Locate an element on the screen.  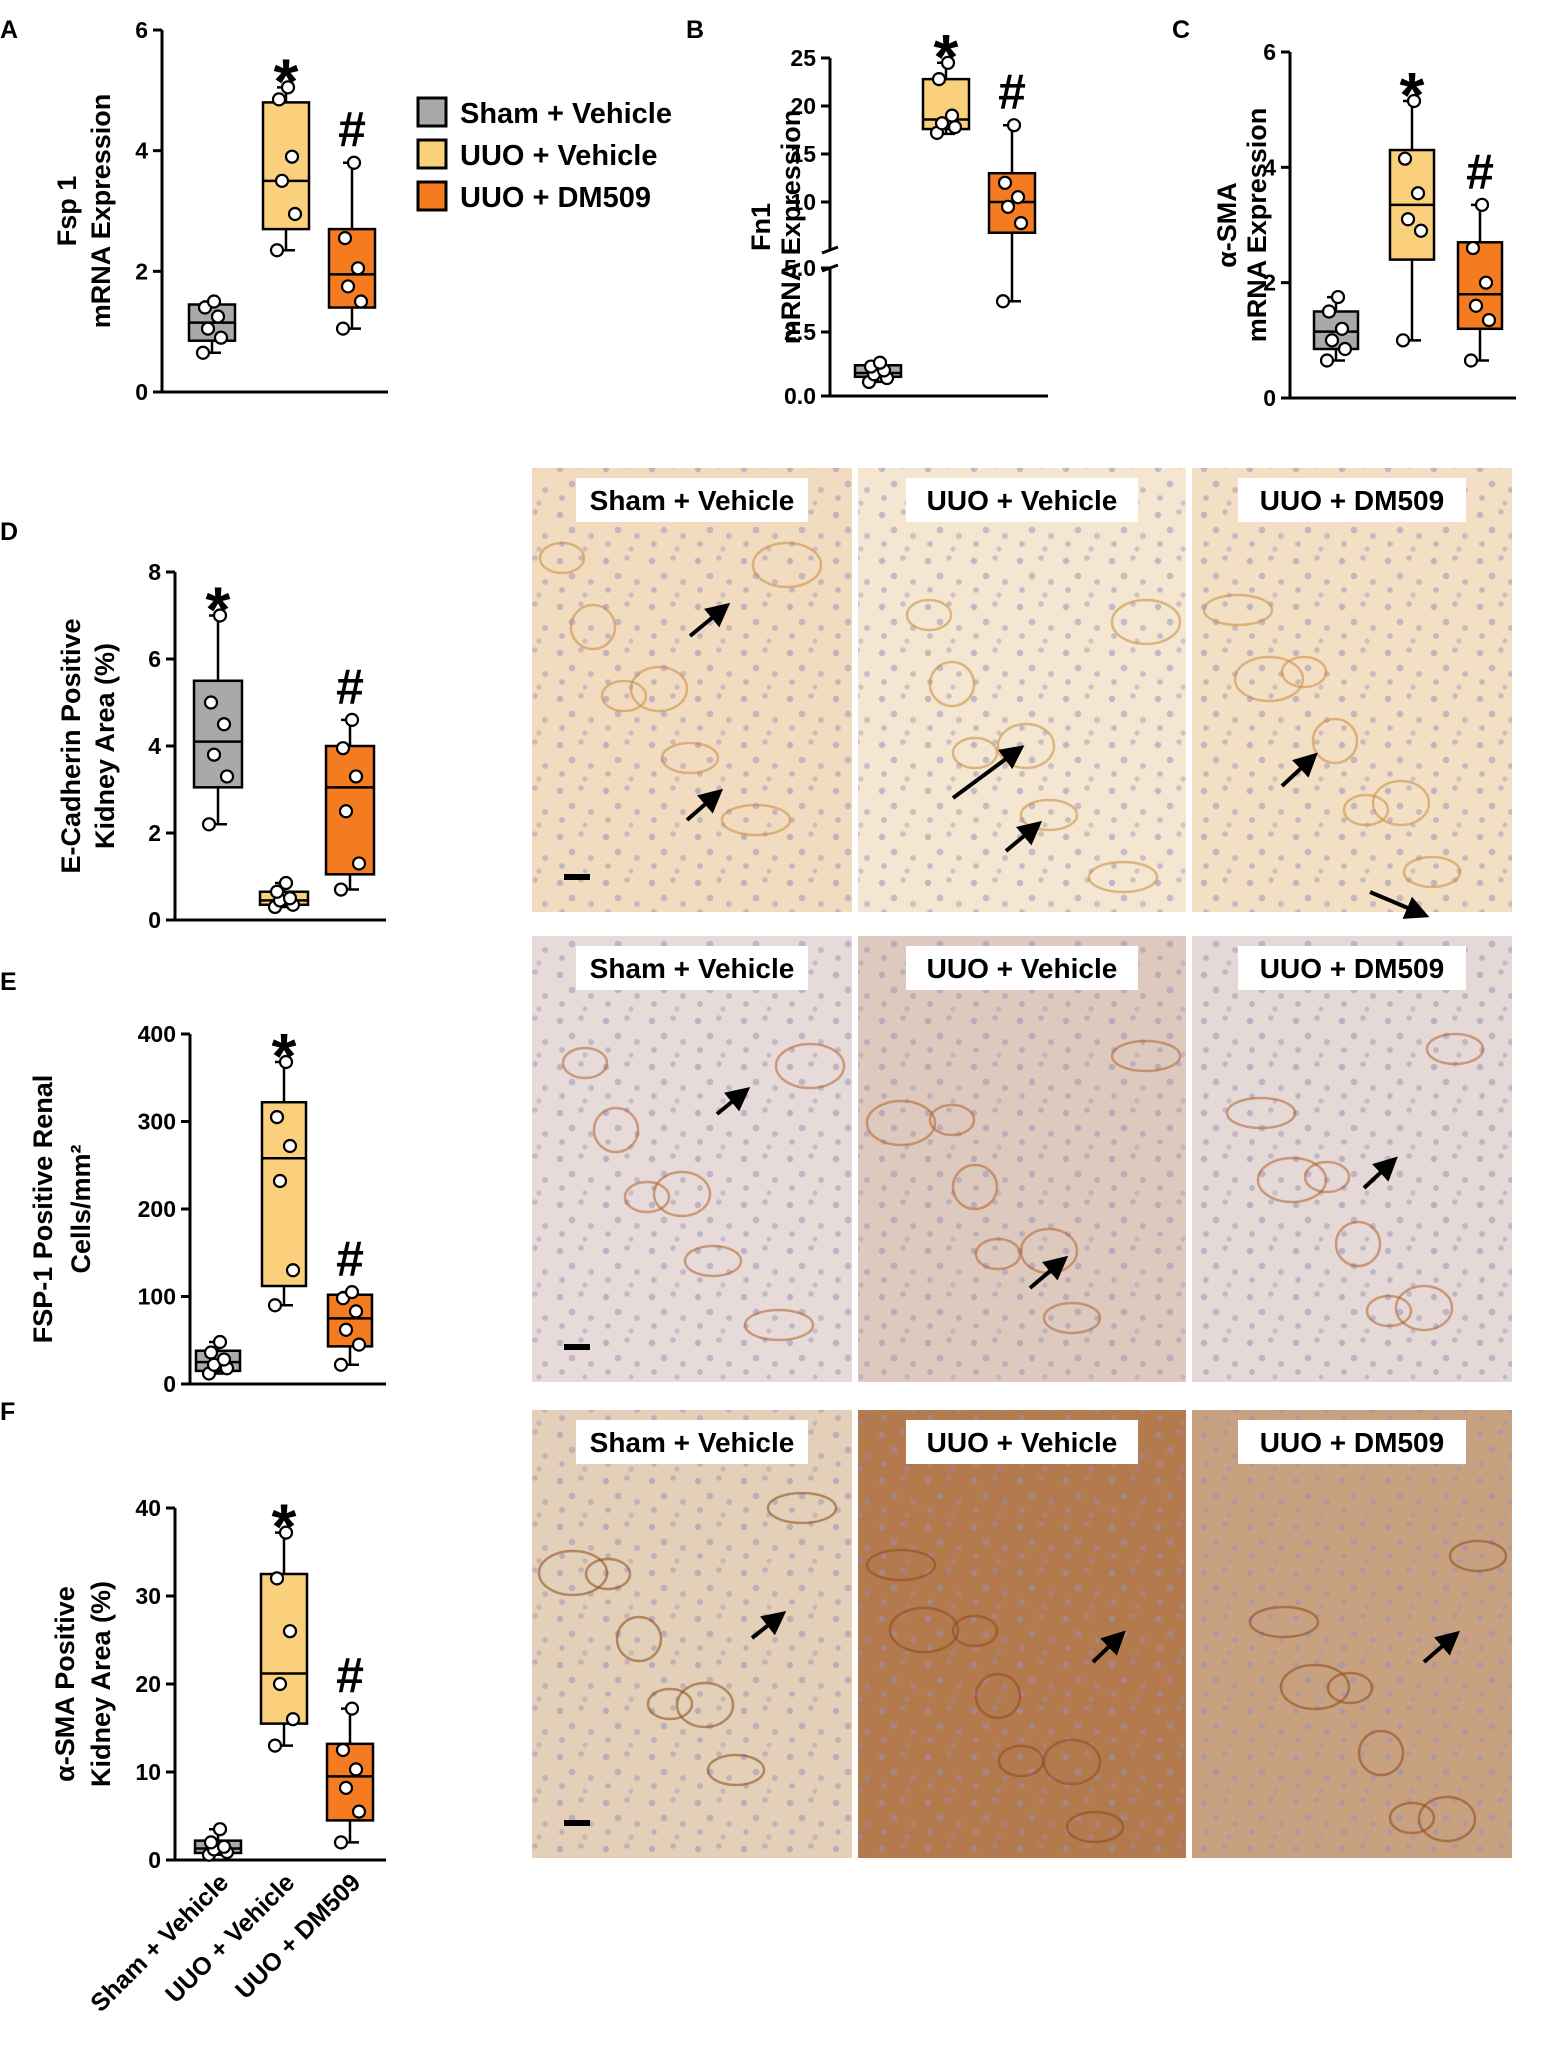
y-axis-label-c: α-SMA is located at coordinates (1227, 225).